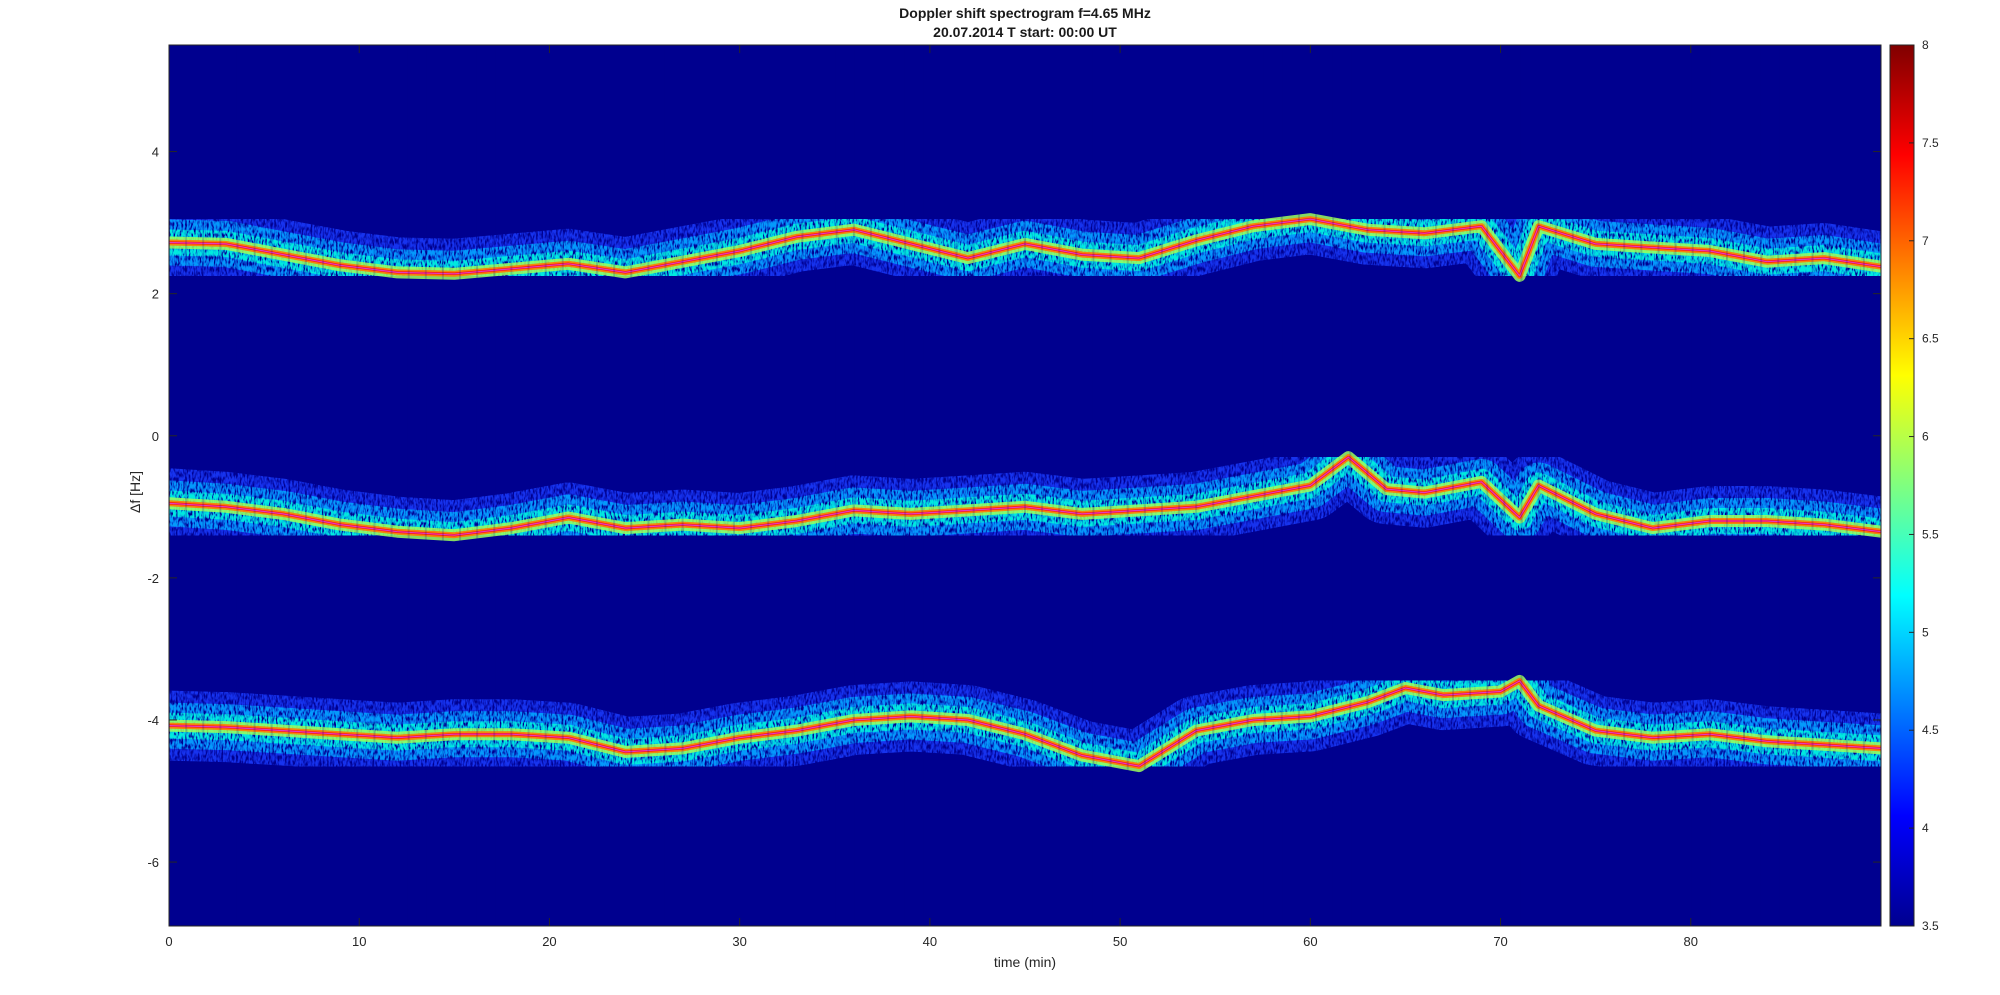  I want to click on x-tick-label: 70, so click(1500, 941).